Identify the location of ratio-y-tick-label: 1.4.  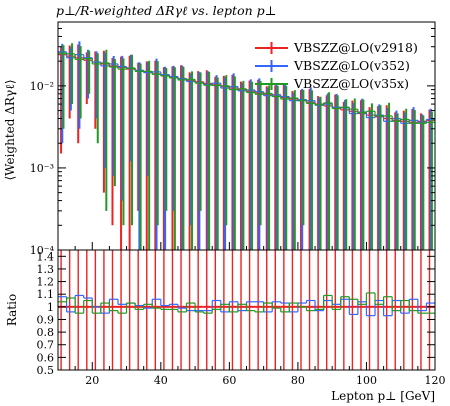
(46, 256).